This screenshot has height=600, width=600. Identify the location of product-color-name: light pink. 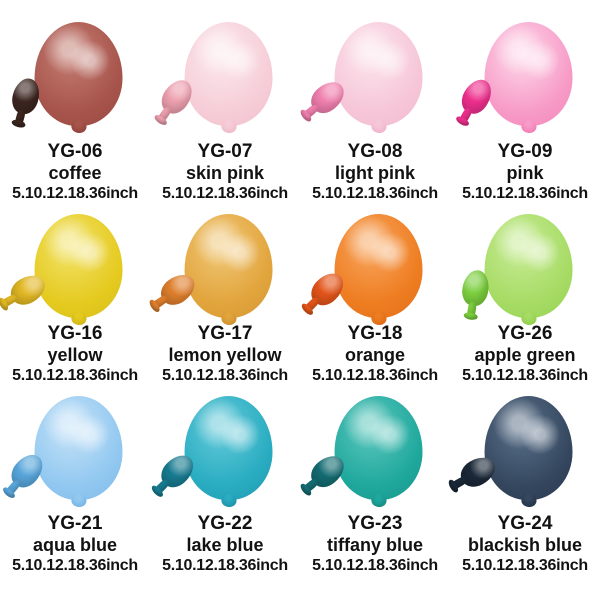
(375, 173).